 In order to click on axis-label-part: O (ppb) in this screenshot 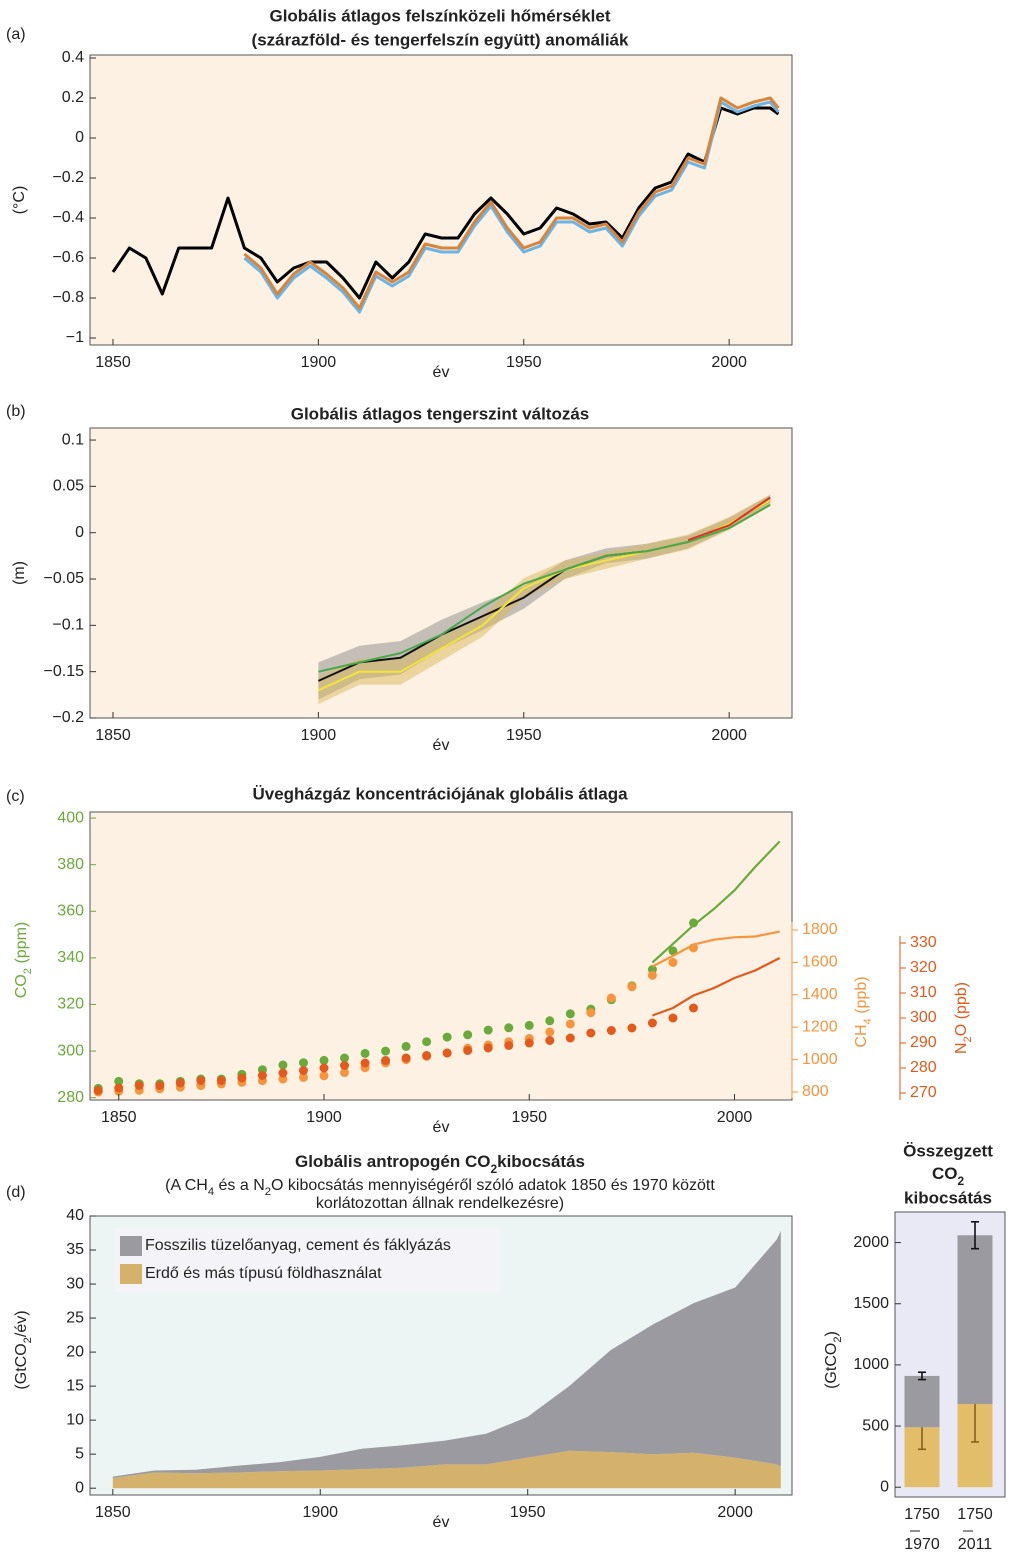, I will do `click(961, 1009)`.